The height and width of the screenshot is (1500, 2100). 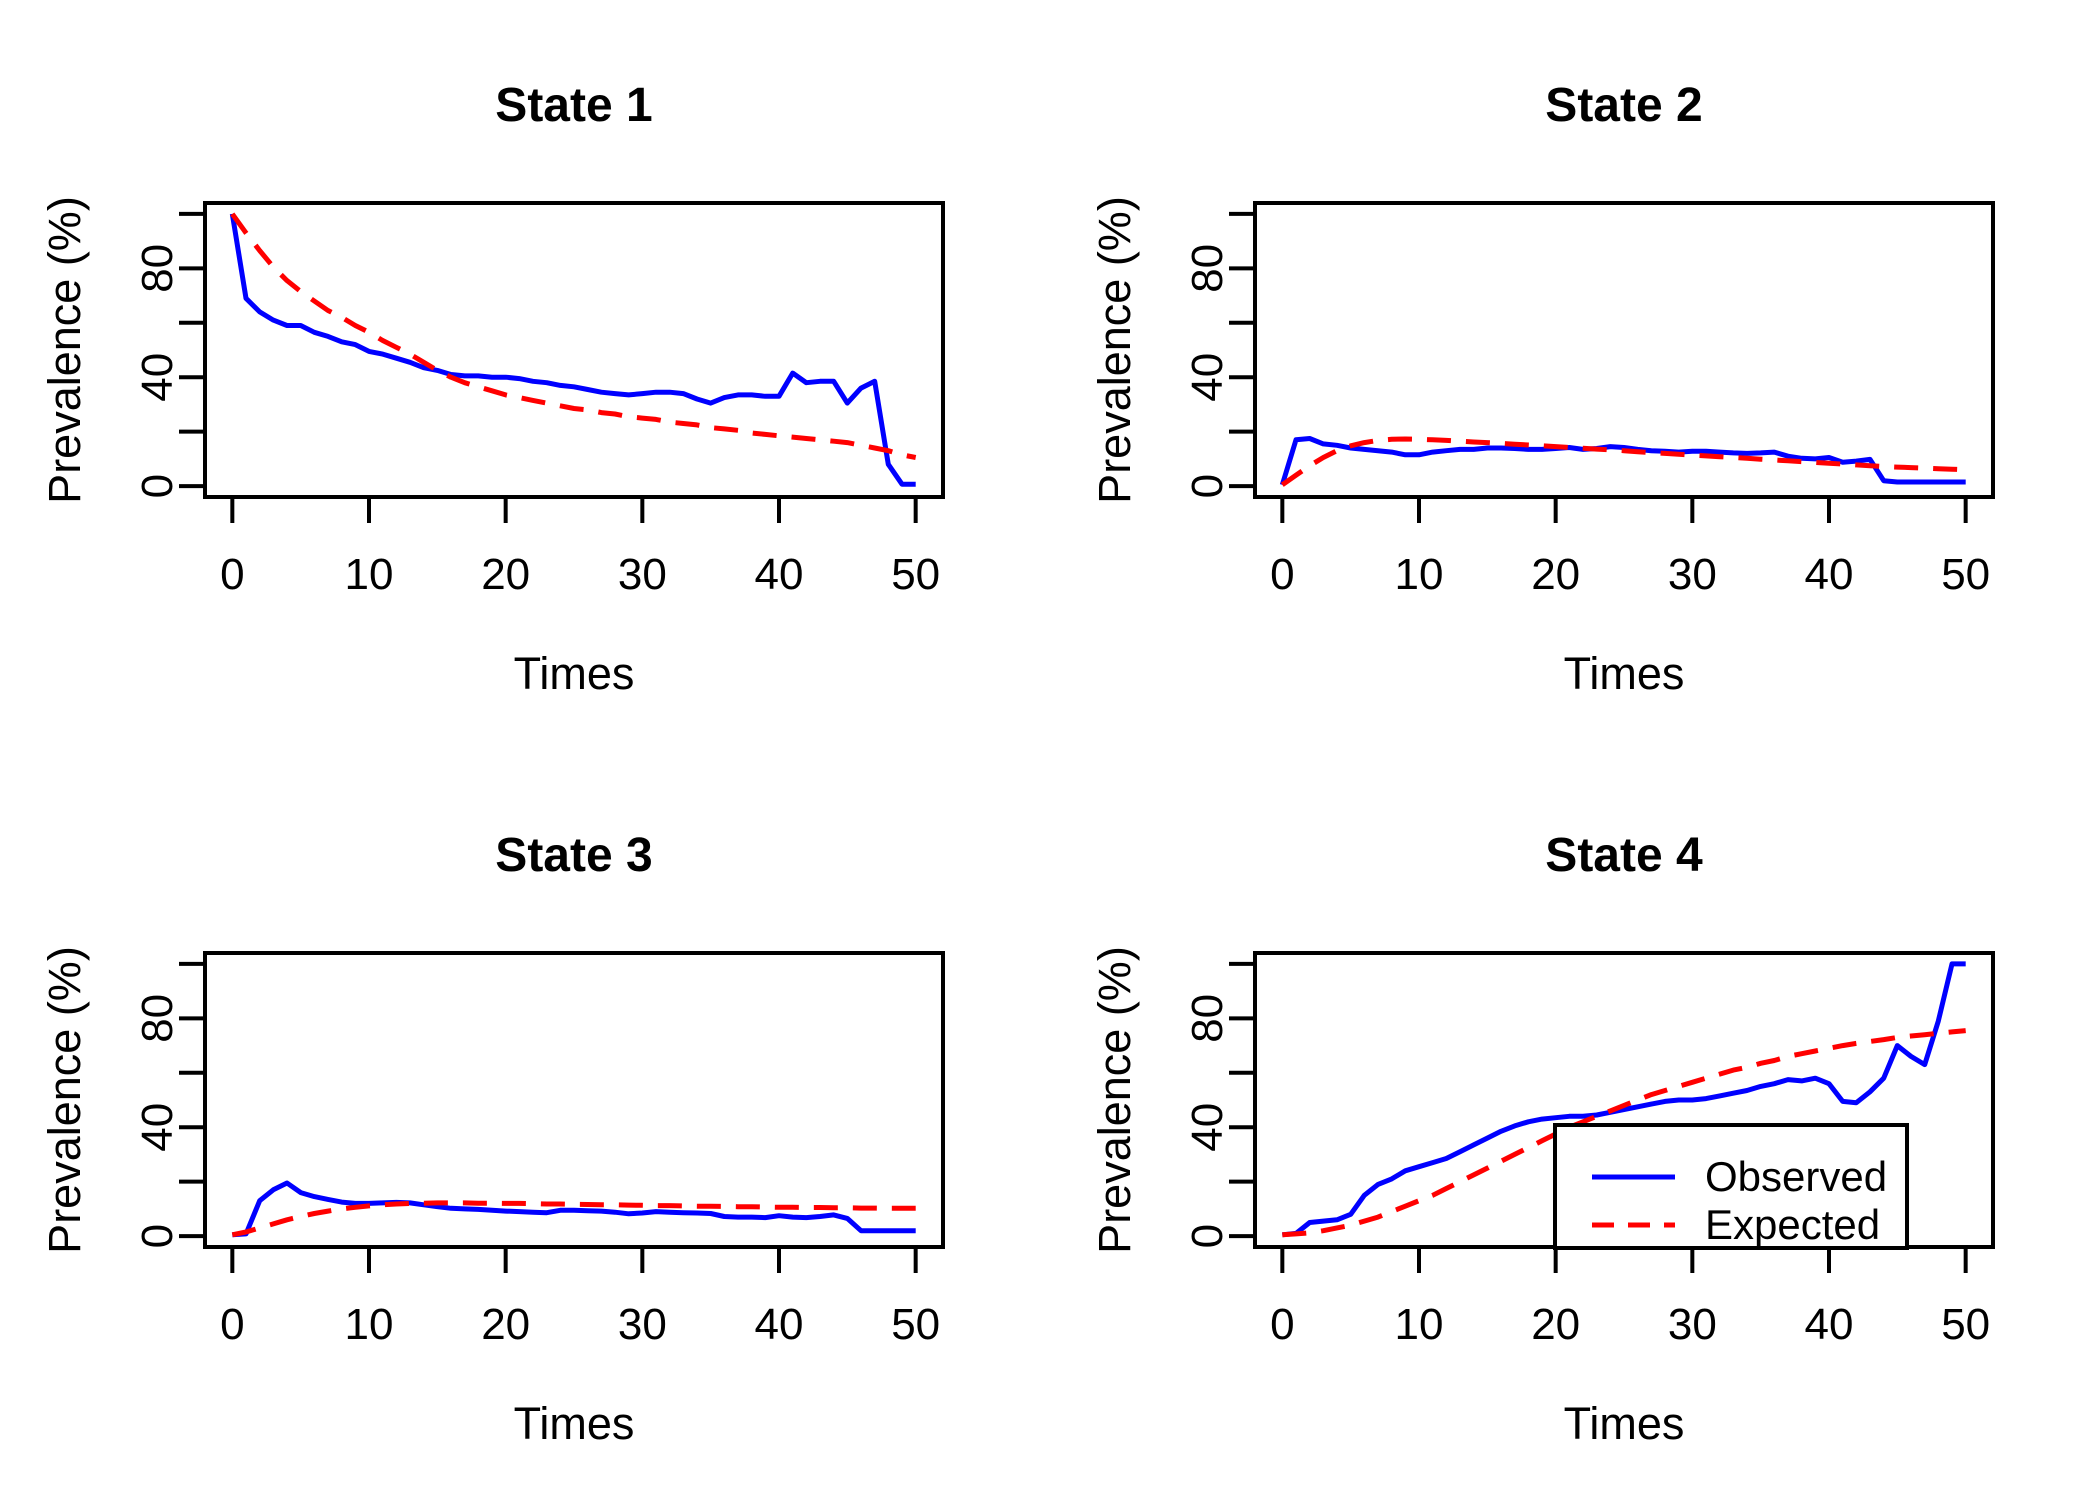 I want to click on panel-title: State 2, so click(x=1623, y=105).